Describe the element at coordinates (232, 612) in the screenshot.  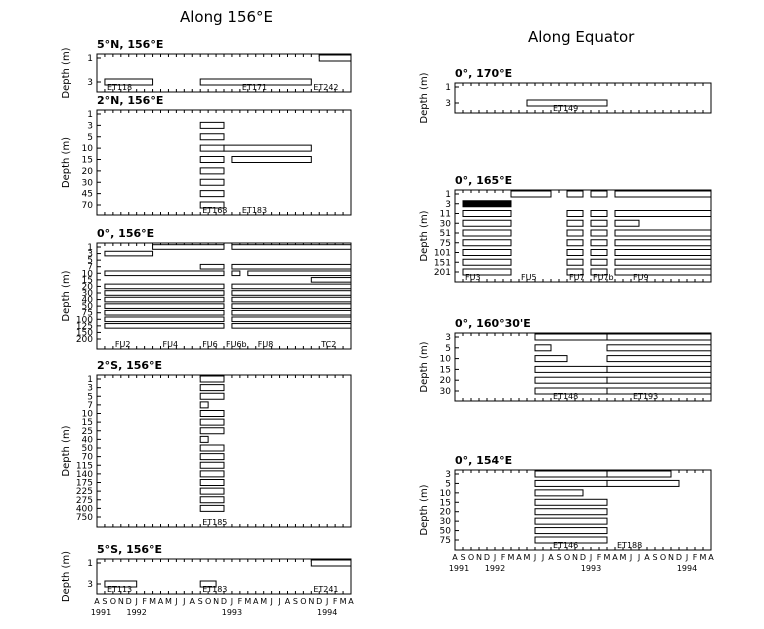
I see `year-label: 1993` at that location.